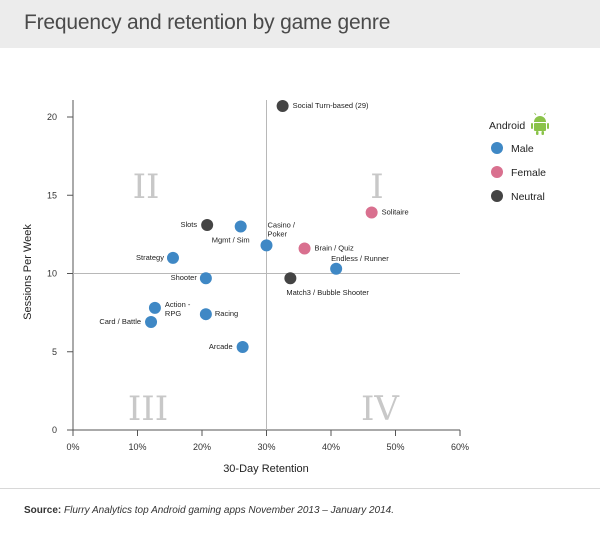 The image size is (600, 539). I want to click on x-tick-label: 30%, so click(266, 447).